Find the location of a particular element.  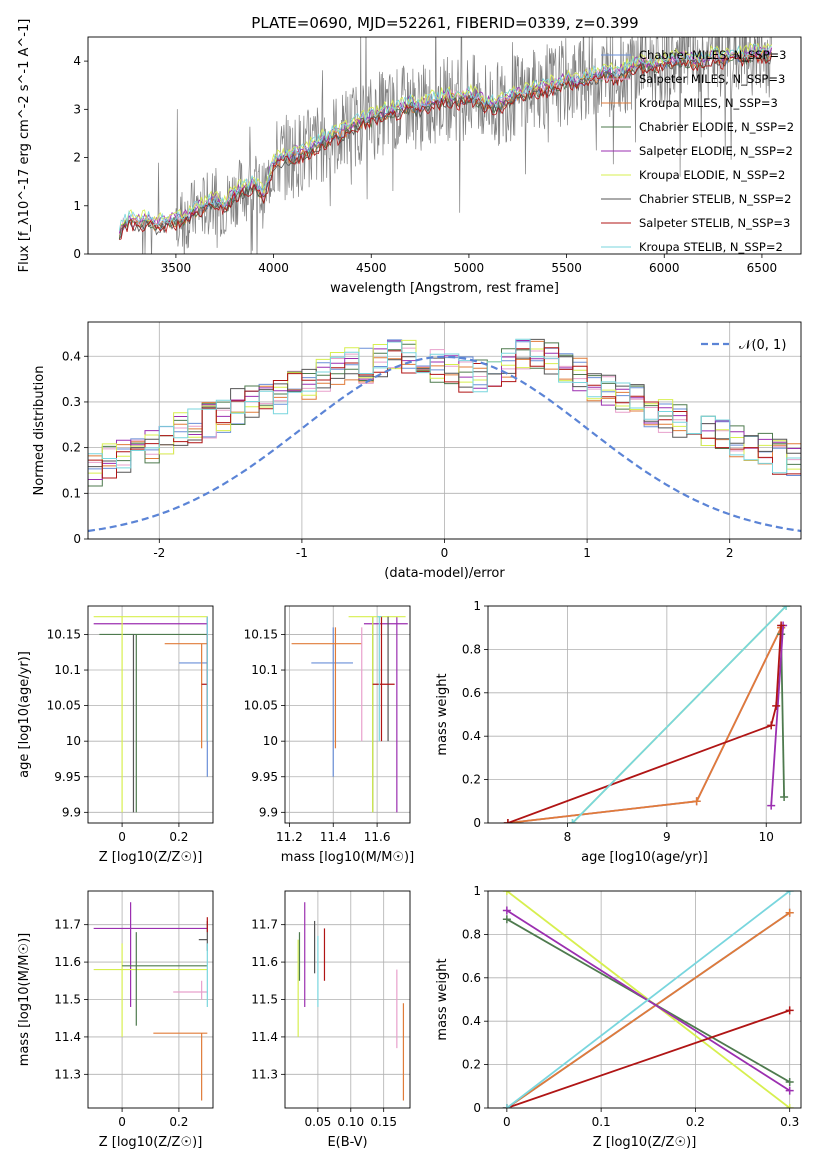

x-tick-label: 4000 is located at coordinates (273, 268).